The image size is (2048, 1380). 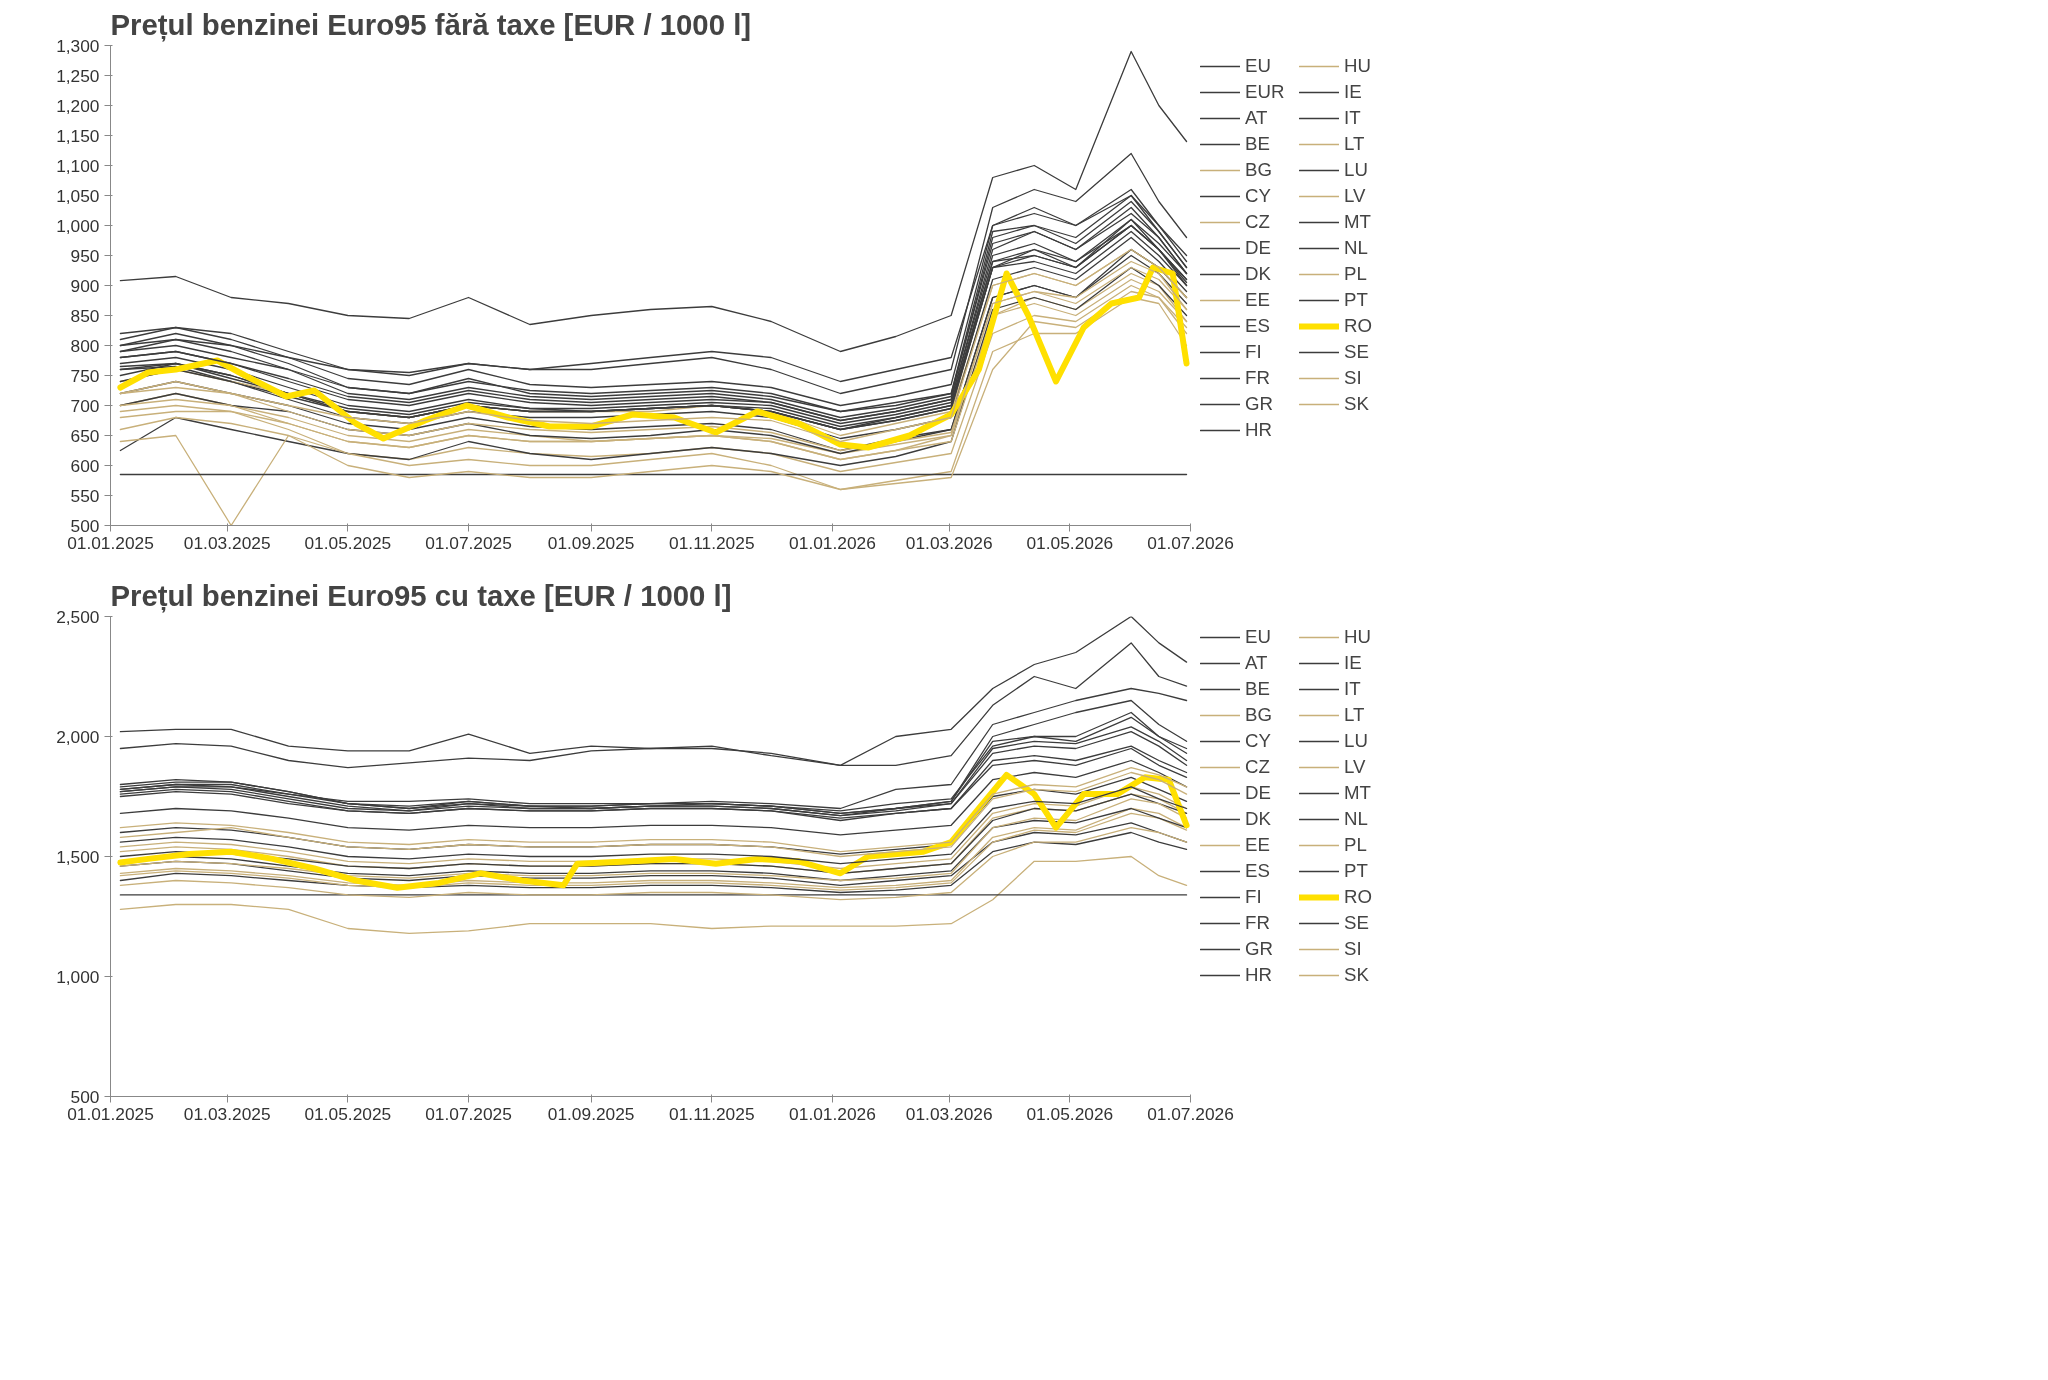 What do you see at coordinates (78, 165) in the screenshot?
I see `y-tick-label: 1,100` at bounding box center [78, 165].